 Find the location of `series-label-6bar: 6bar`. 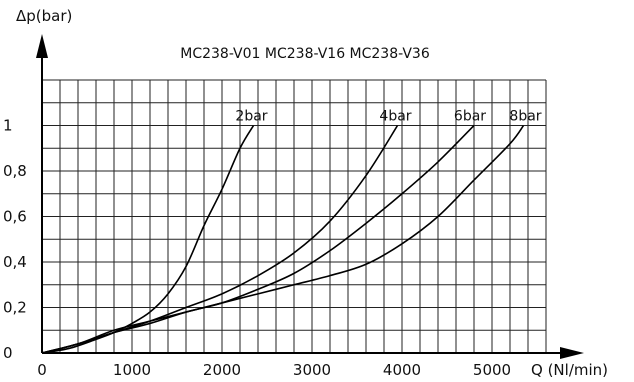

series-label-6bar: 6bar is located at coordinates (470, 117).